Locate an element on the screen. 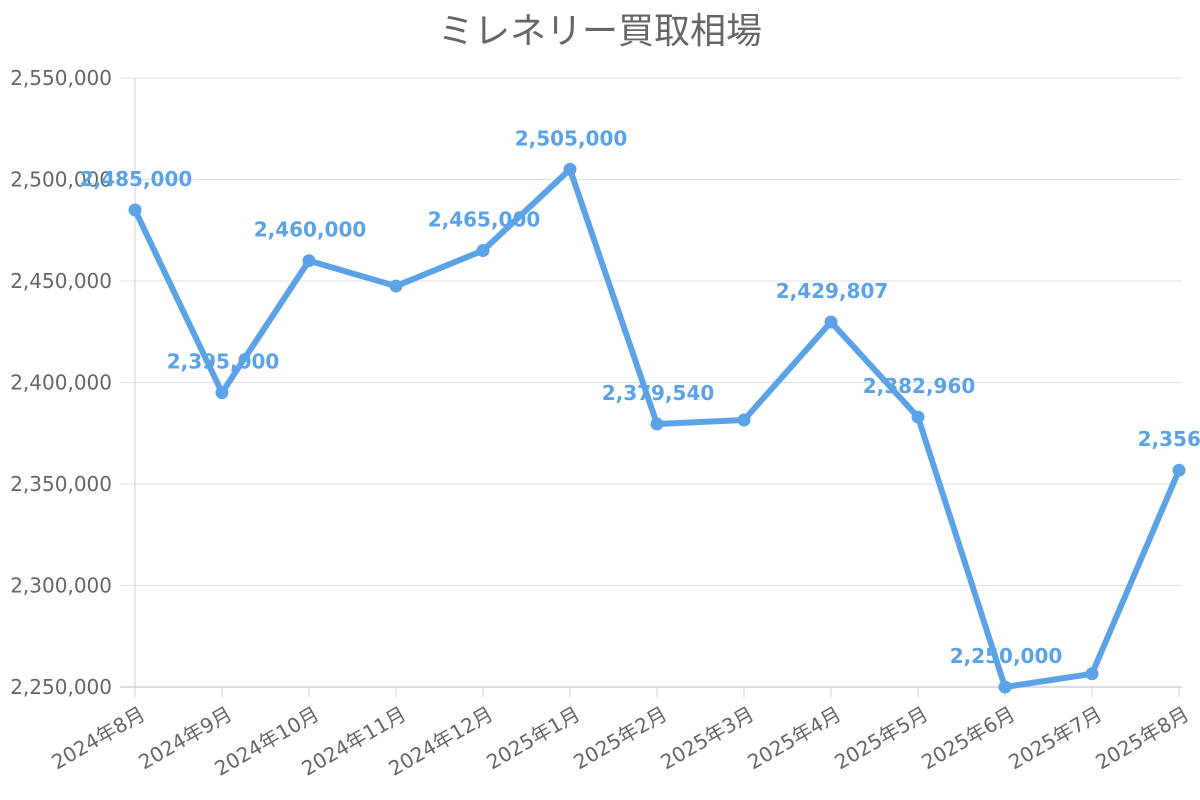 Image resolution: width=1200 pixels, height=800 pixels. x-tick-label: 2025年2月 is located at coordinates (620, 738).